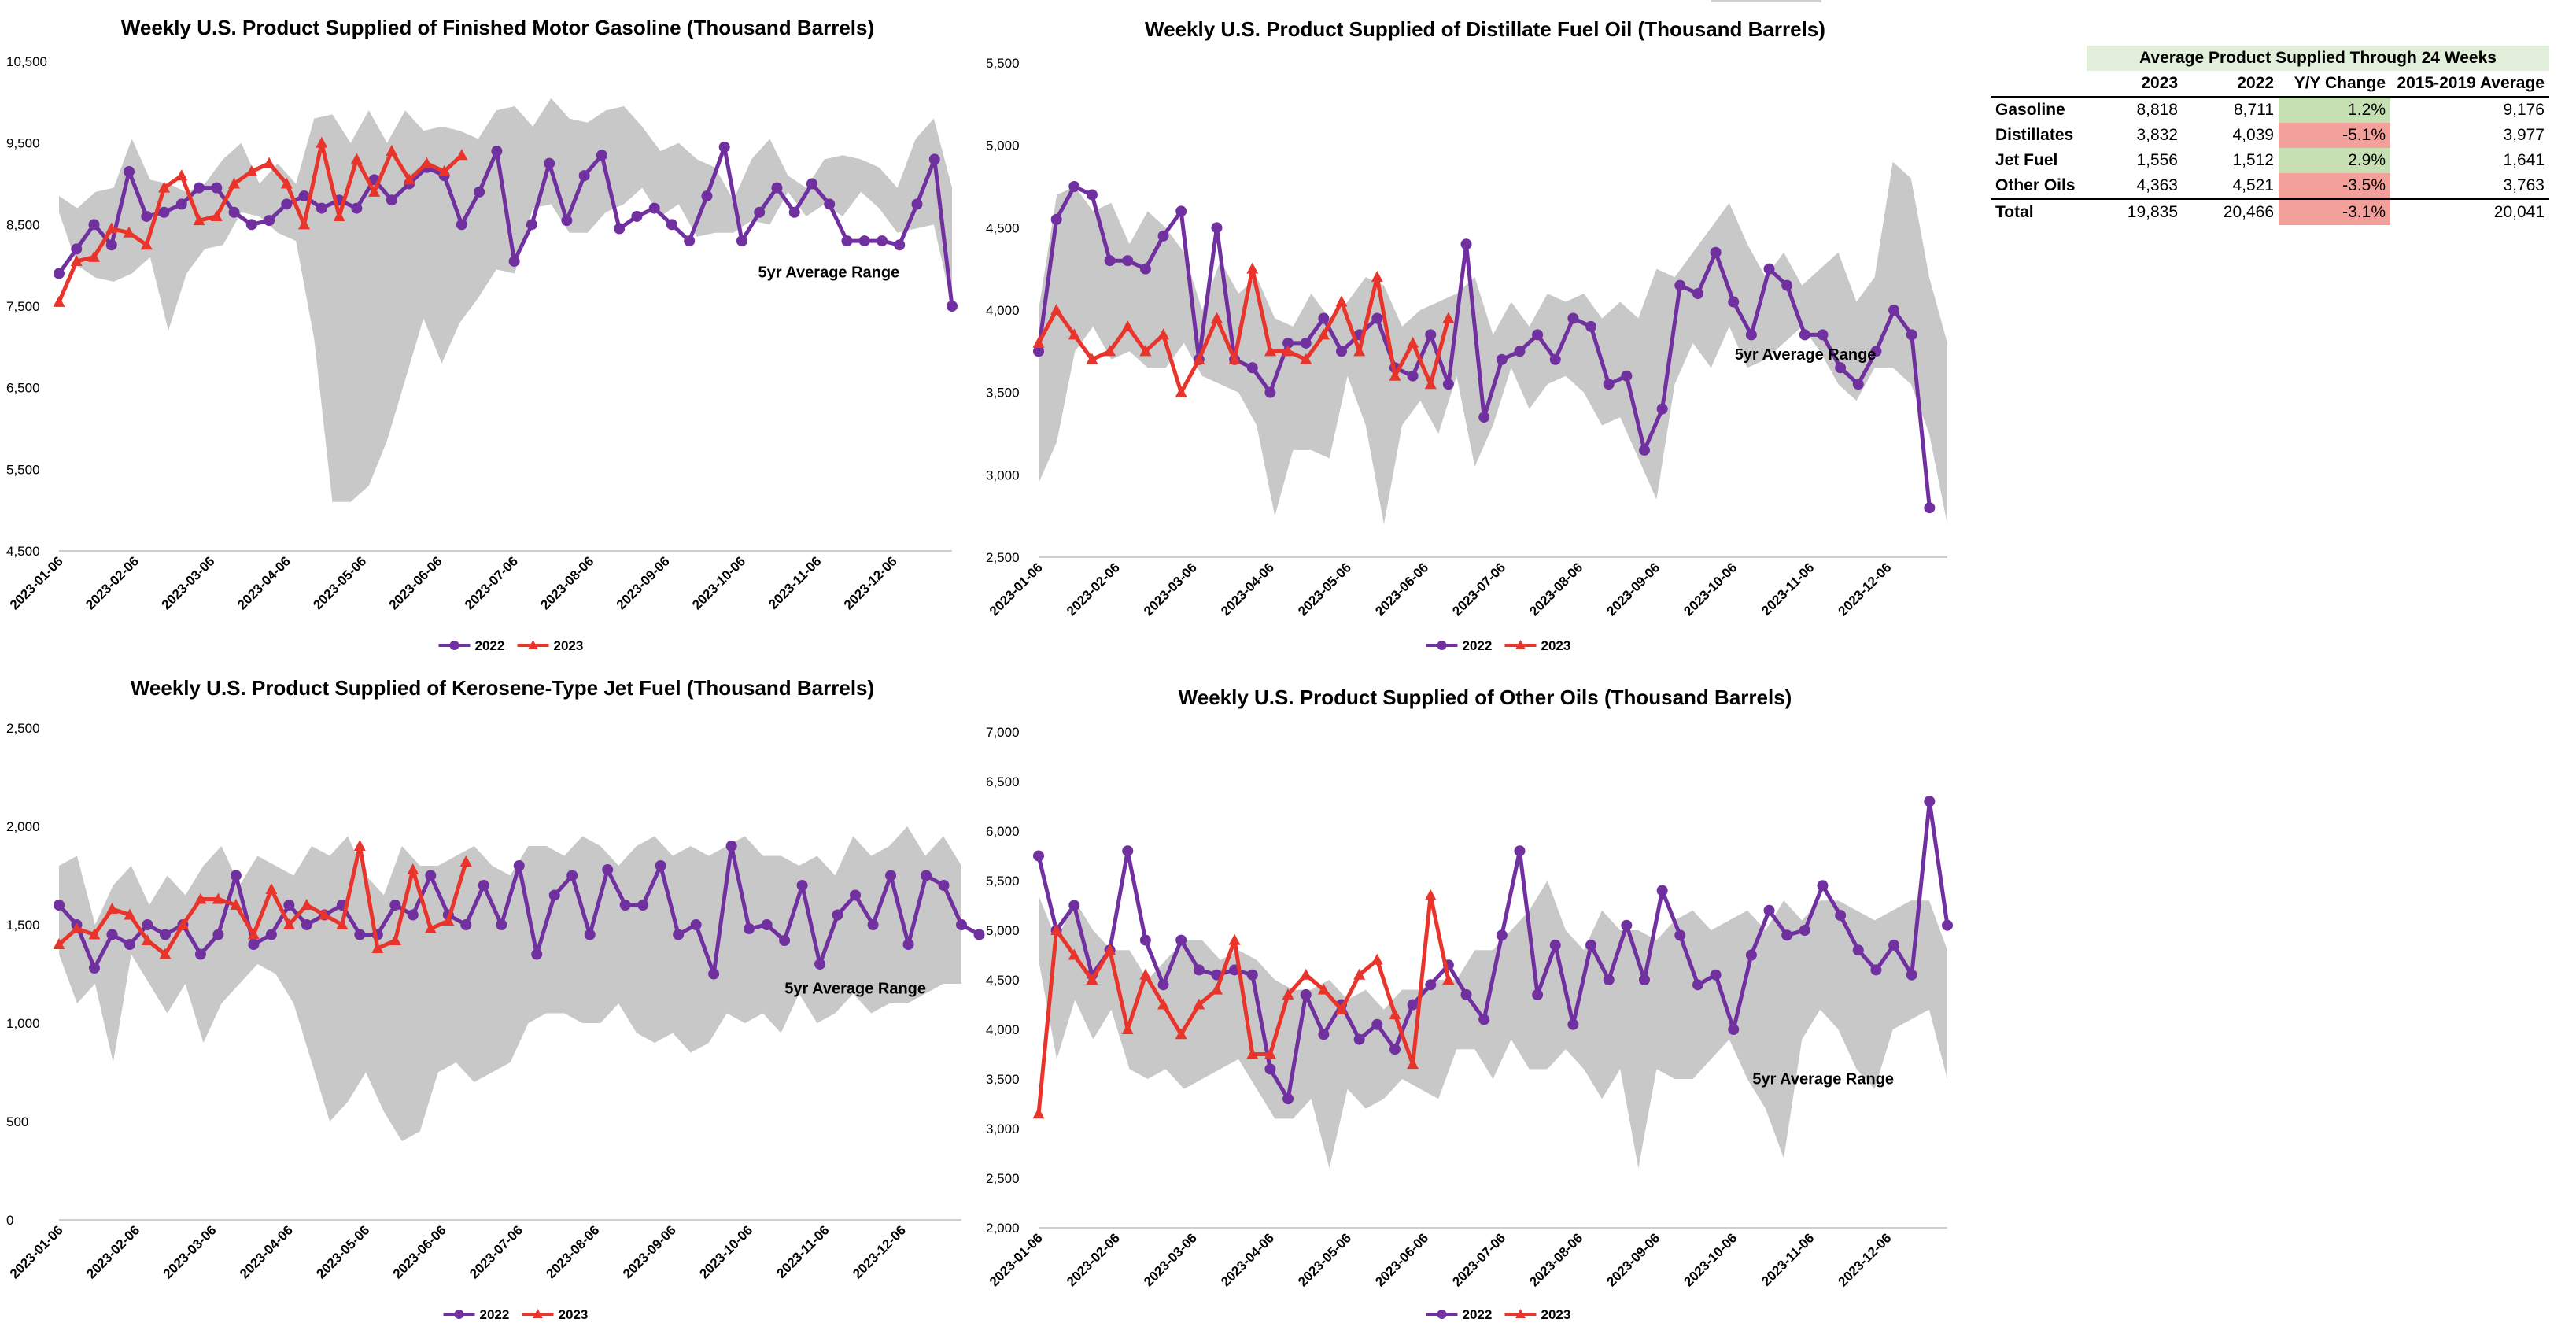 The width and height of the screenshot is (2576, 1334). I want to click on distillate-x-tick: 2023-09-06, so click(1634, 589).